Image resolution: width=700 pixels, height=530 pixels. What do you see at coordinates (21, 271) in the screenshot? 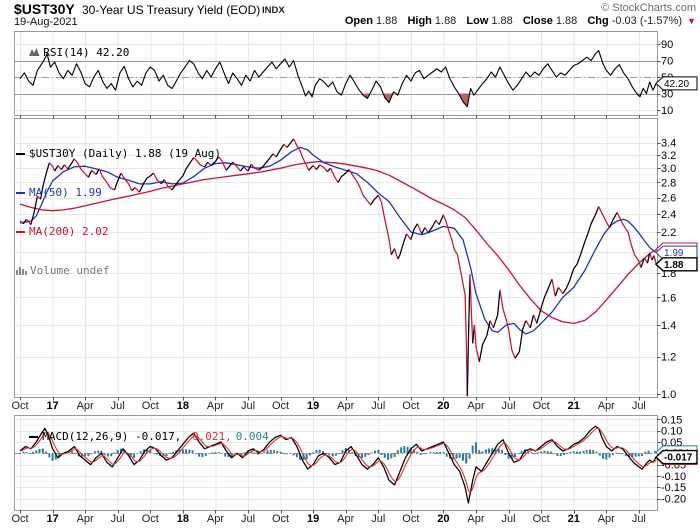
I see `volume-bars-icon` at bounding box center [21, 271].